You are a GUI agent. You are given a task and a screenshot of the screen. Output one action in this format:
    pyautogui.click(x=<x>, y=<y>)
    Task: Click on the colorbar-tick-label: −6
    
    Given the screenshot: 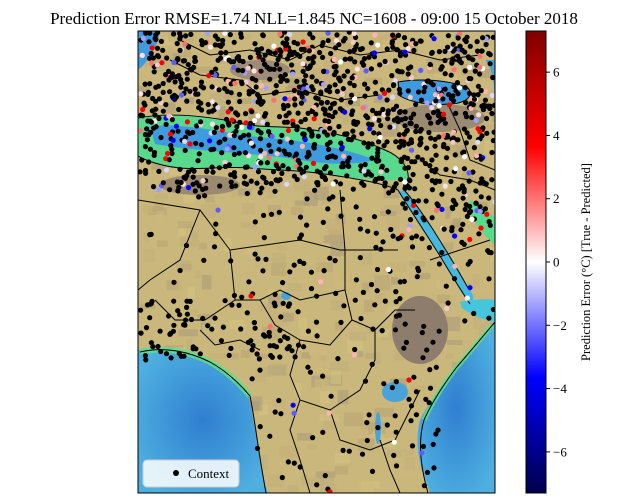 What is the action you would take?
    pyautogui.click(x=560, y=451)
    